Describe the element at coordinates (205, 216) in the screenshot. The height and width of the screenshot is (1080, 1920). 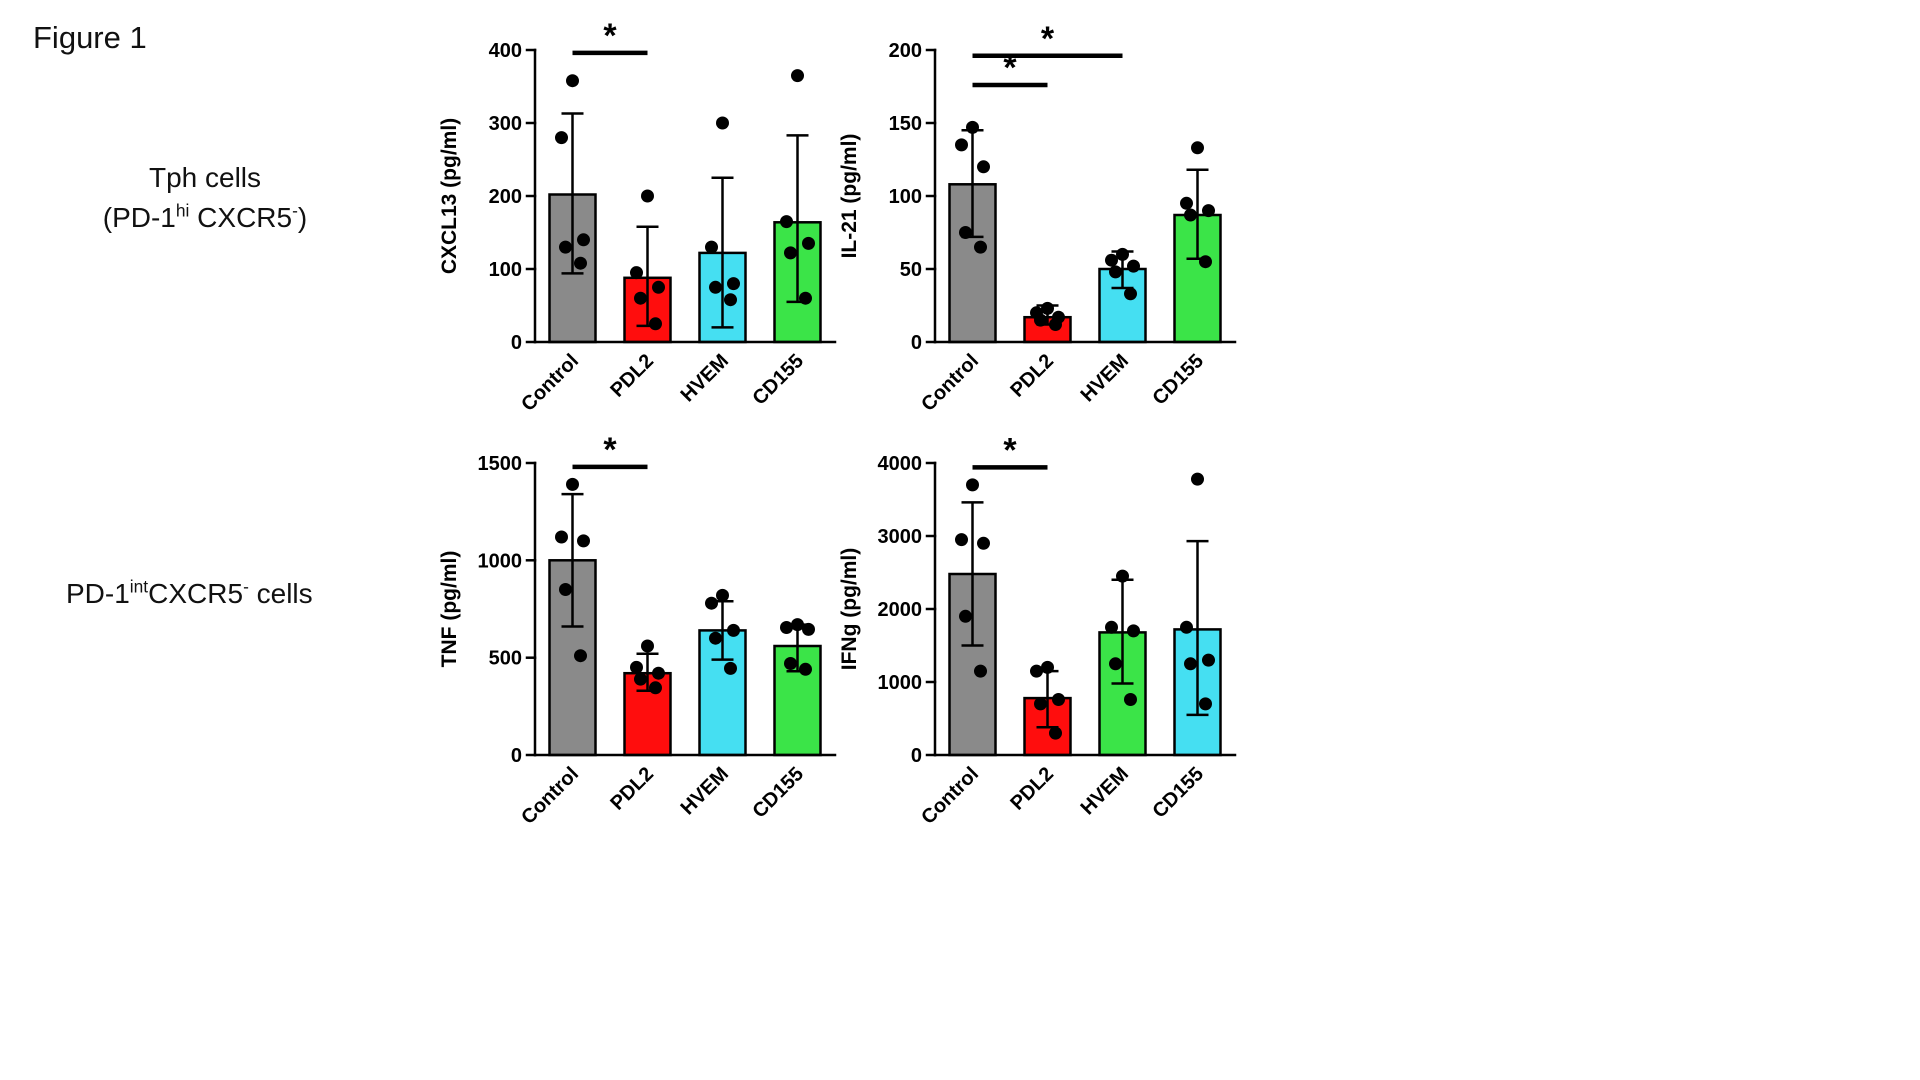
I see `row-label-line: (PD-1hi CXCR5-)` at that location.